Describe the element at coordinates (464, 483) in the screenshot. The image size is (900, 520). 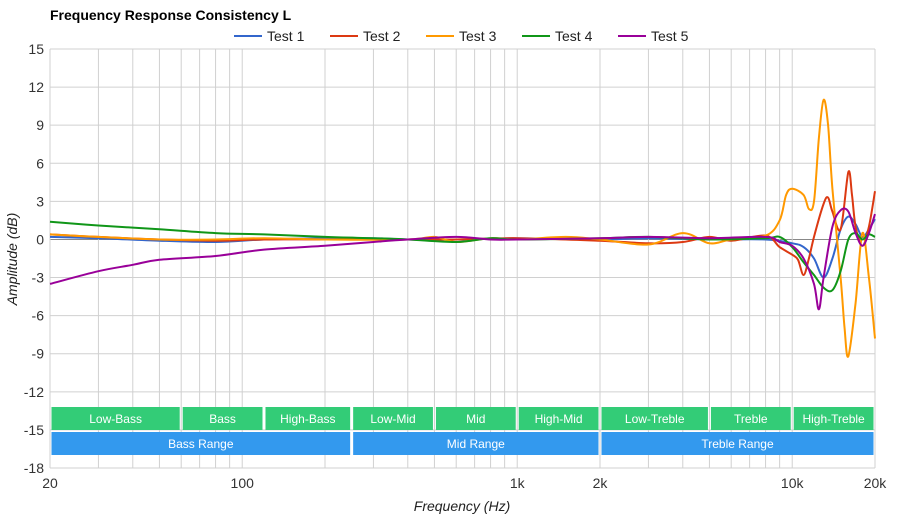
I see `x-axis-ticks: 20 100 1k 2k 10k 20k` at that location.